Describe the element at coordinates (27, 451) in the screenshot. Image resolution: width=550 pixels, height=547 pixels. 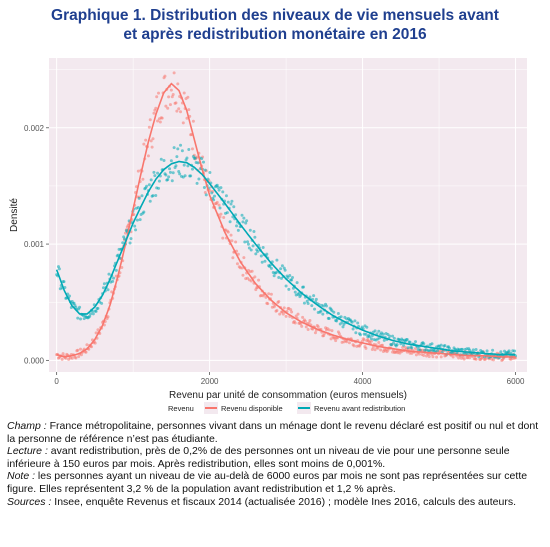
I see `note-lecture-label: Lecture :` at that location.